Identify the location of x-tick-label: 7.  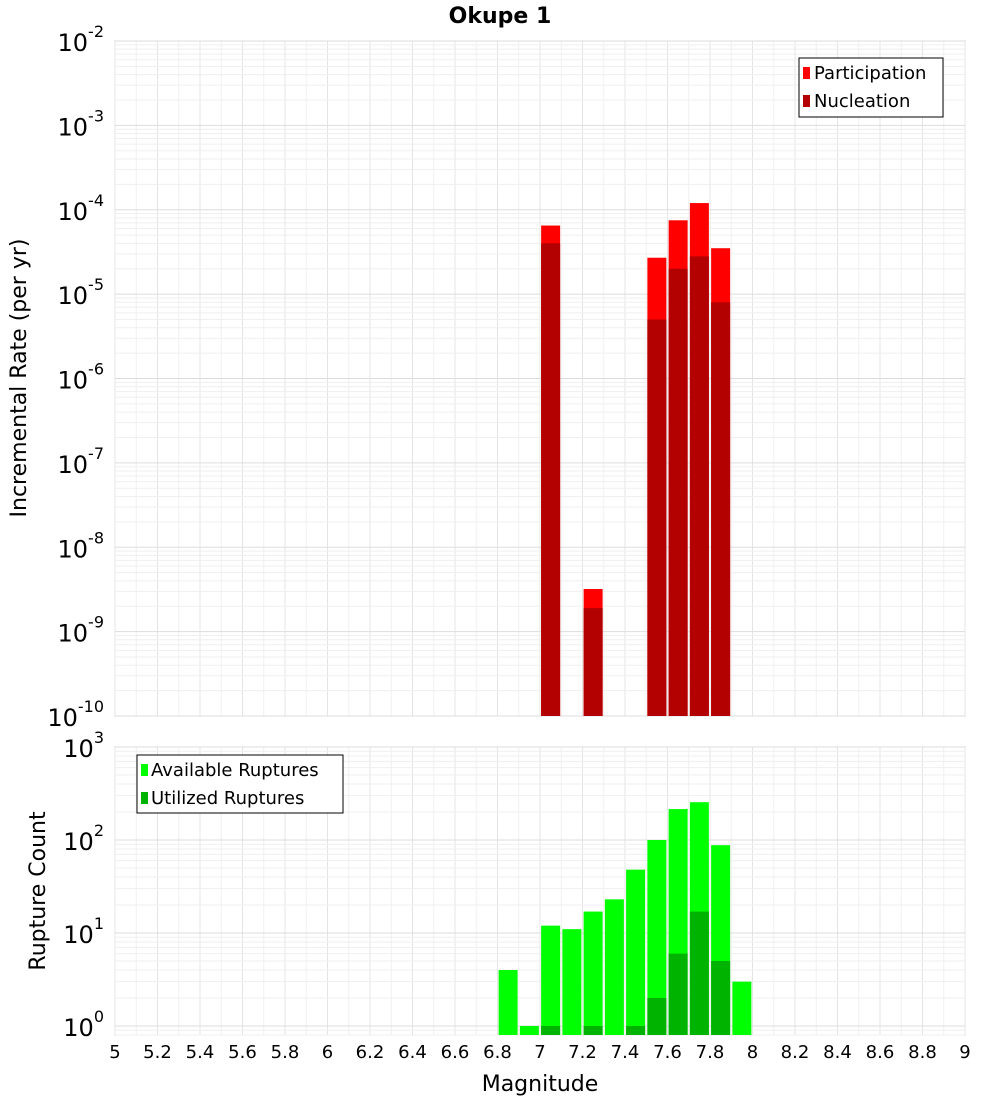
(539, 1052).